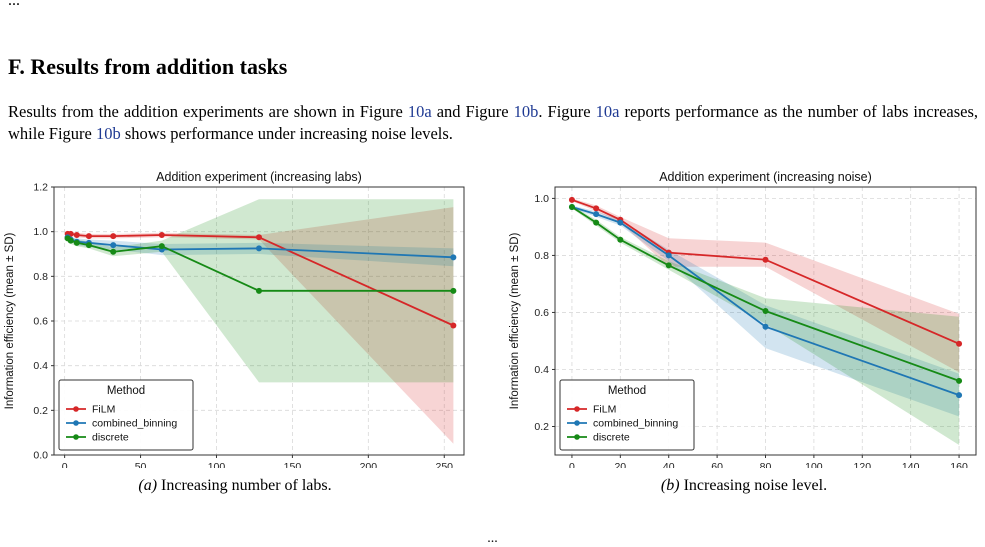 This screenshot has width=985, height=547. I want to click on caption-a-text: Increasing number of labs., so click(244, 485).